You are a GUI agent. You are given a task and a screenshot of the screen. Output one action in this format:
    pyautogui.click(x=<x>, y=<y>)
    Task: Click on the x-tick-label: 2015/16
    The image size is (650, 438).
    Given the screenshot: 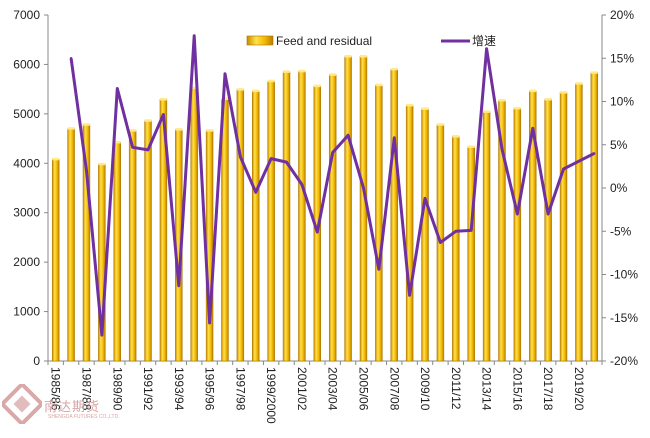 What is the action you would take?
    pyautogui.click(x=517, y=389)
    